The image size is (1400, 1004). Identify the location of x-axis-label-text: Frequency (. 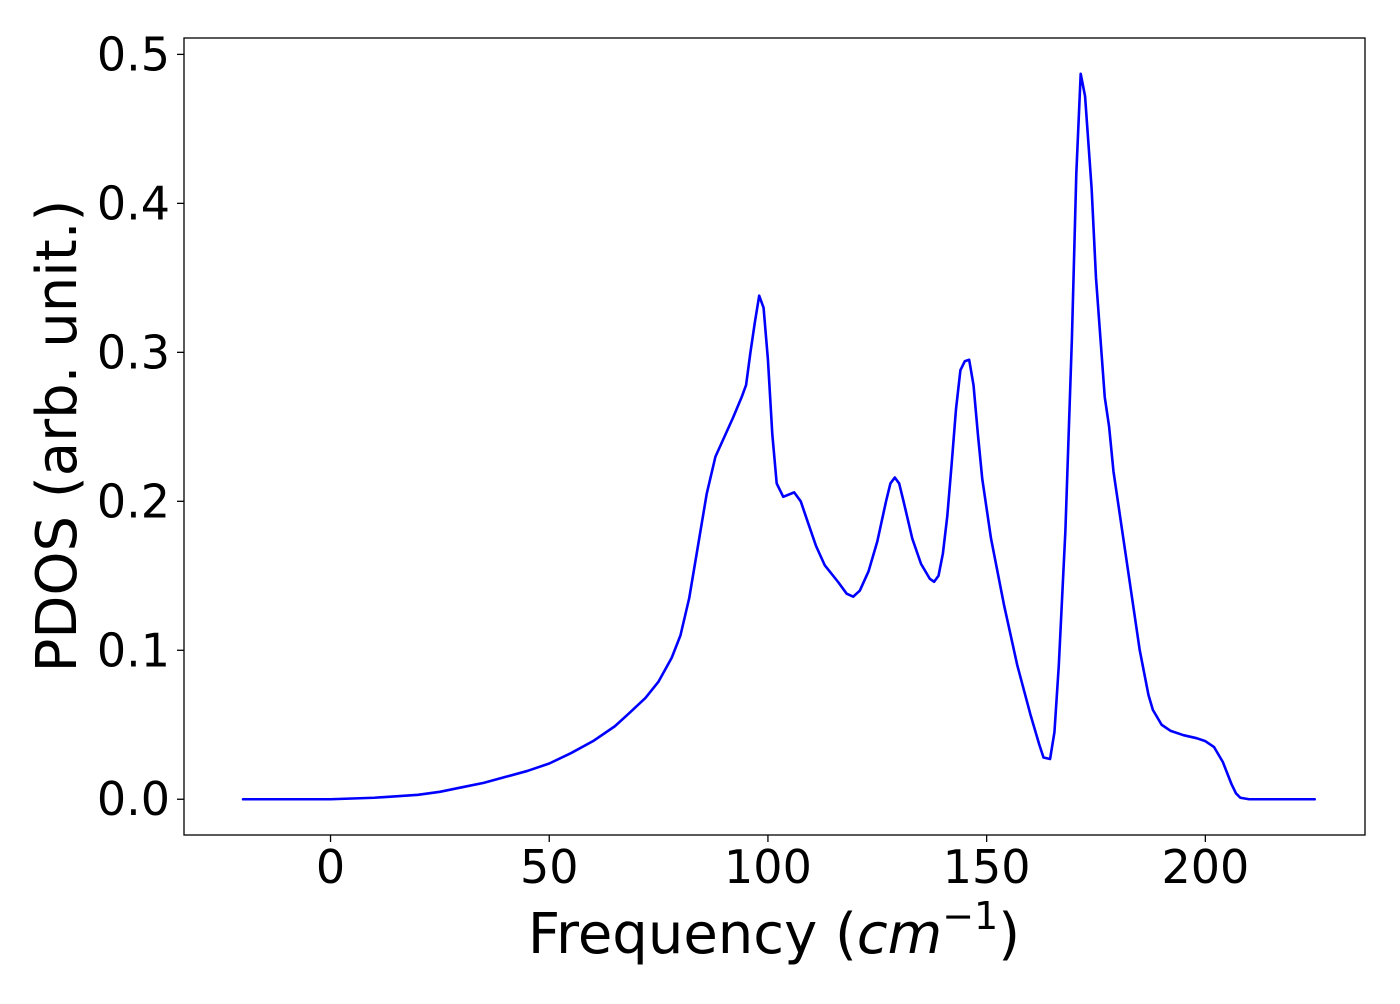
(692, 934).